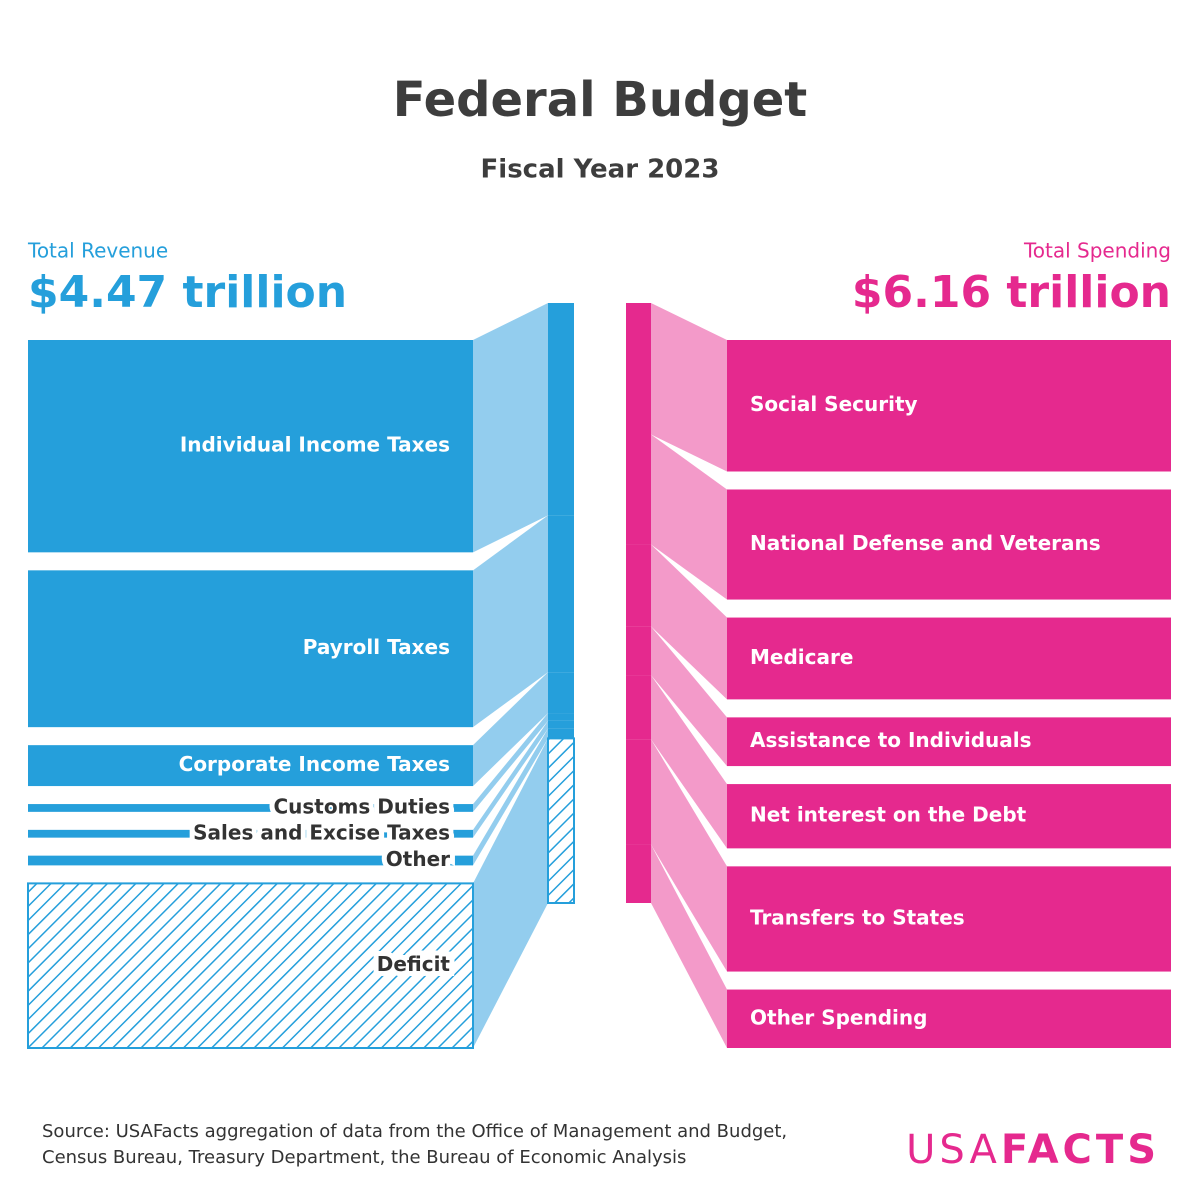 The image size is (1200, 1200). What do you see at coordinates (314, 764) in the screenshot?
I see `bar-label: Corporate Income Taxes` at bounding box center [314, 764].